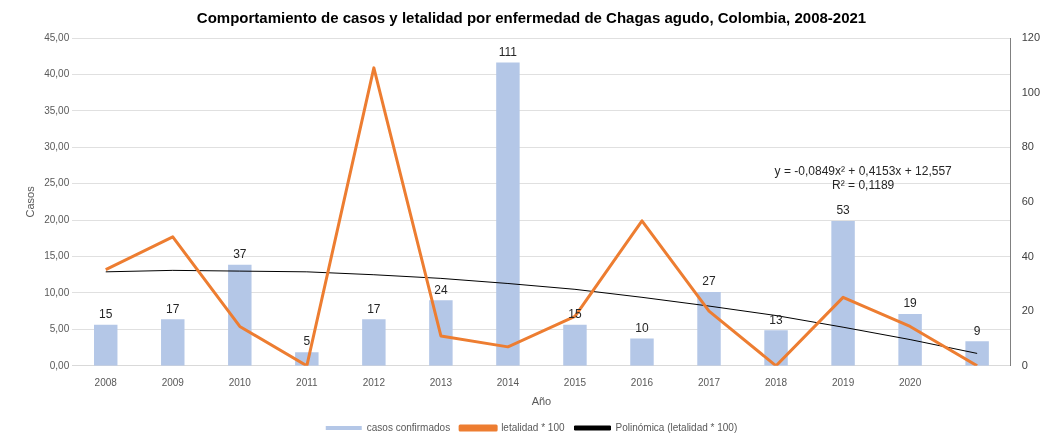  Describe the element at coordinates (59, 365) in the screenshot. I see `y-tick-label: 0,00` at that location.